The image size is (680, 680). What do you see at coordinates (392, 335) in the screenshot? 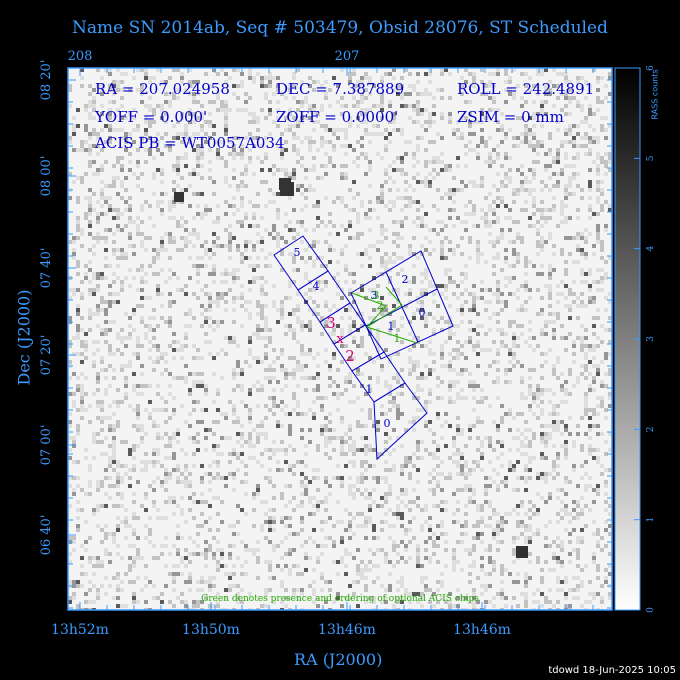
I see `optional-chip-outline` at bounding box center [392, 335].